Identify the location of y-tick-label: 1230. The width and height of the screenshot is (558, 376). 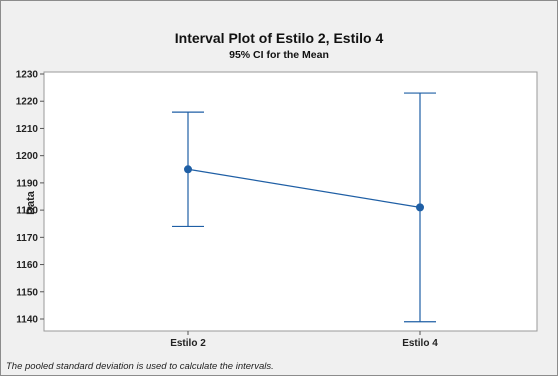
(27, 75).